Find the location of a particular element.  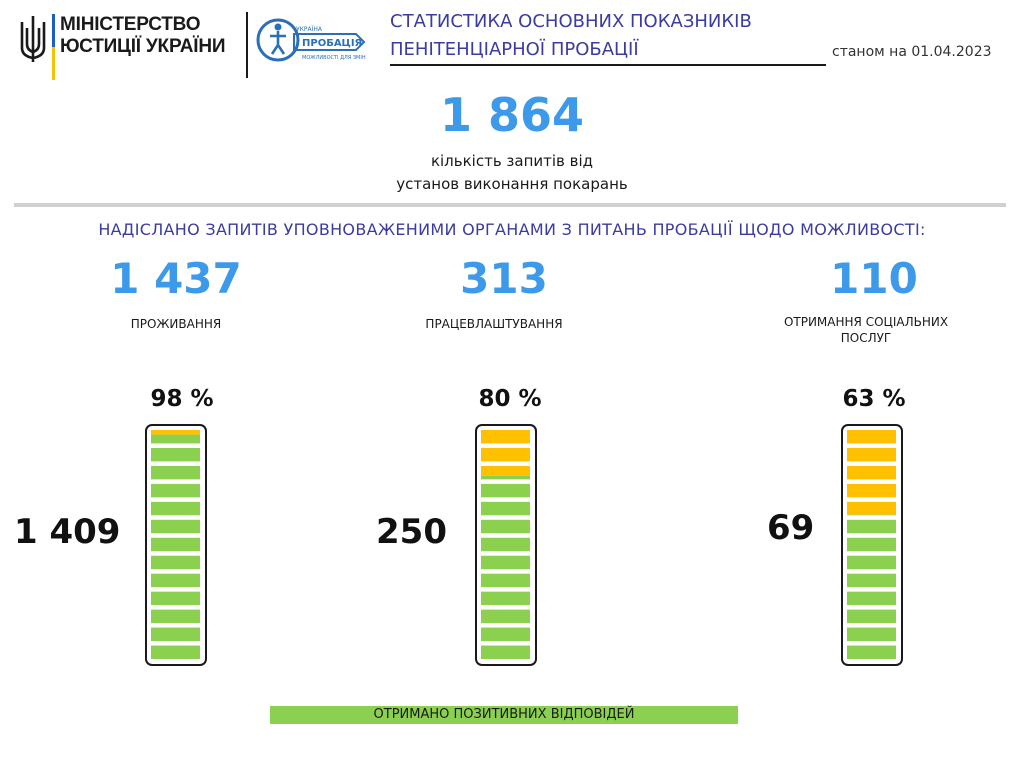

percent-label: 98 % is located at coordinates (182, 399).